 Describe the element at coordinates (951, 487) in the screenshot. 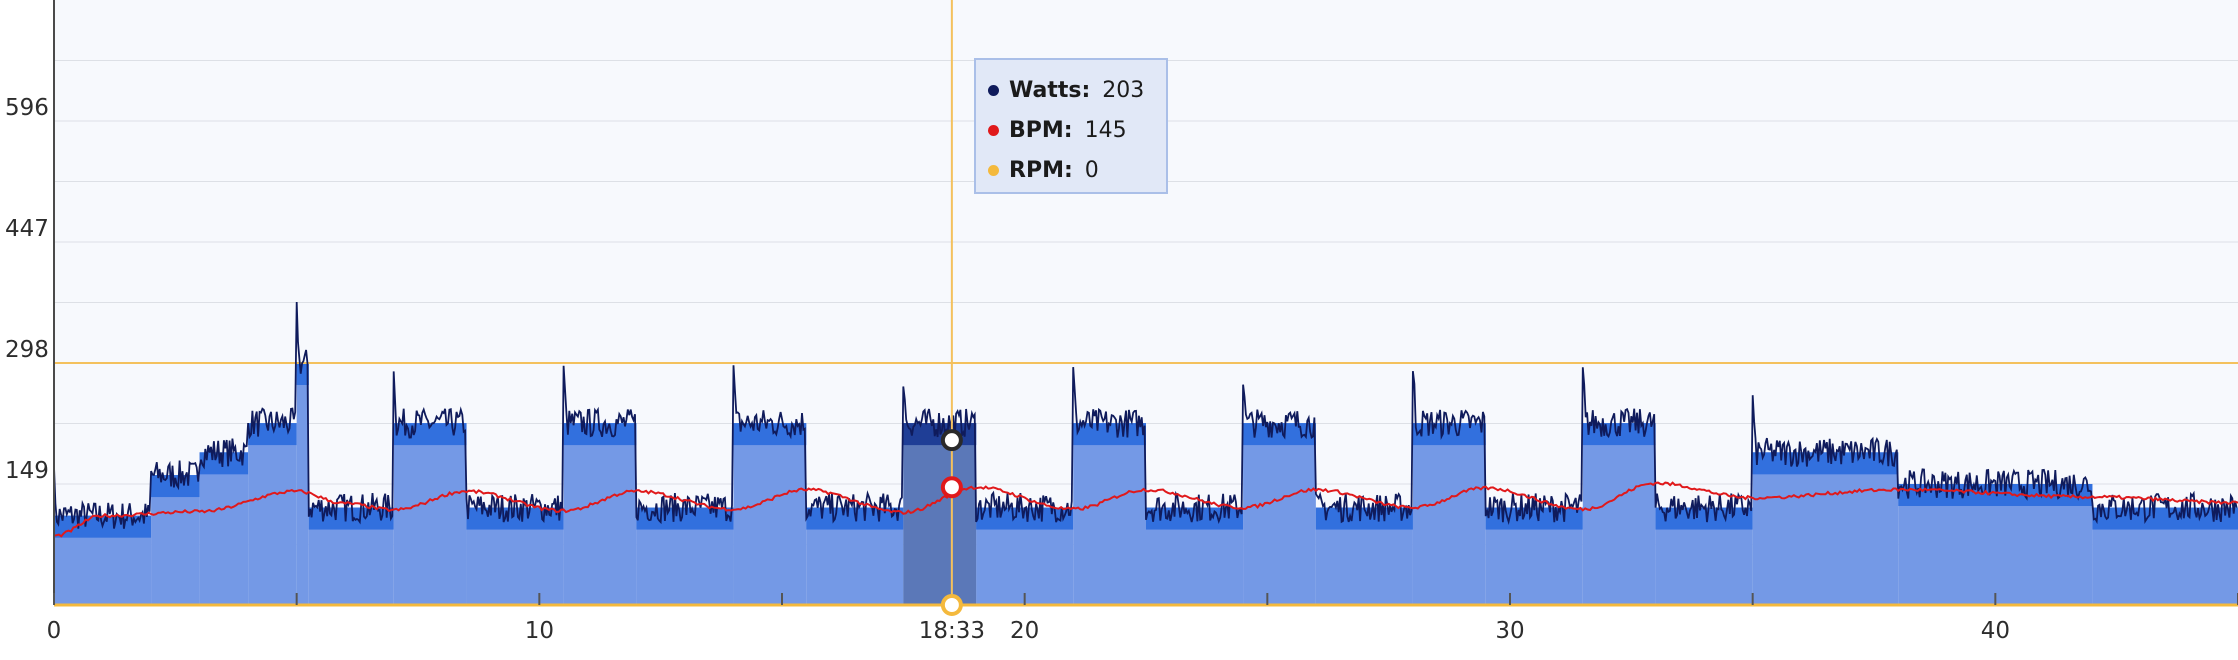

I see `bpm-hover-marker` at that location.